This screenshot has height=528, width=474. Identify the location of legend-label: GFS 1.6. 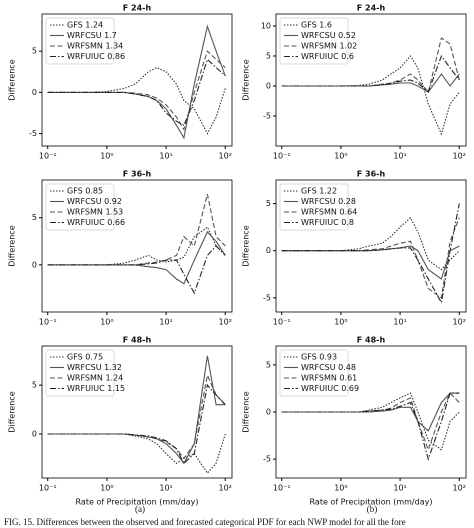
(316, 25).